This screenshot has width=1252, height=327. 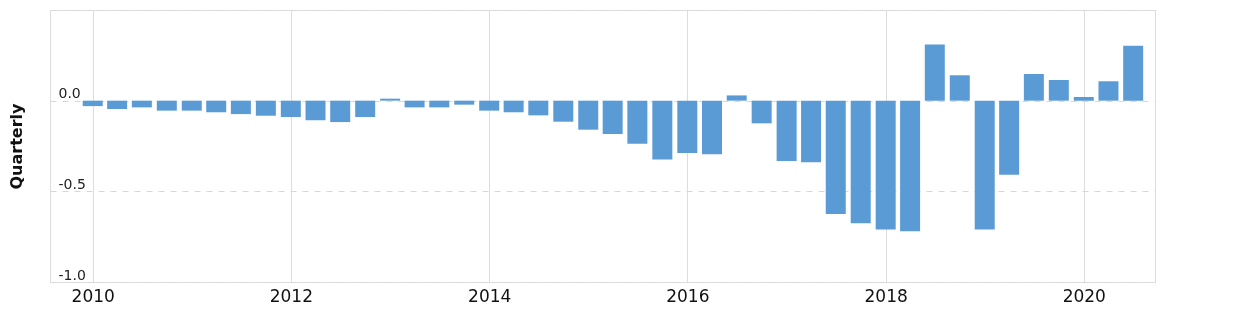 What do you see at coordinates (490, 295) in the screenshot?
I see `x-tick-label: 2014` at bounding box center [490, 295].